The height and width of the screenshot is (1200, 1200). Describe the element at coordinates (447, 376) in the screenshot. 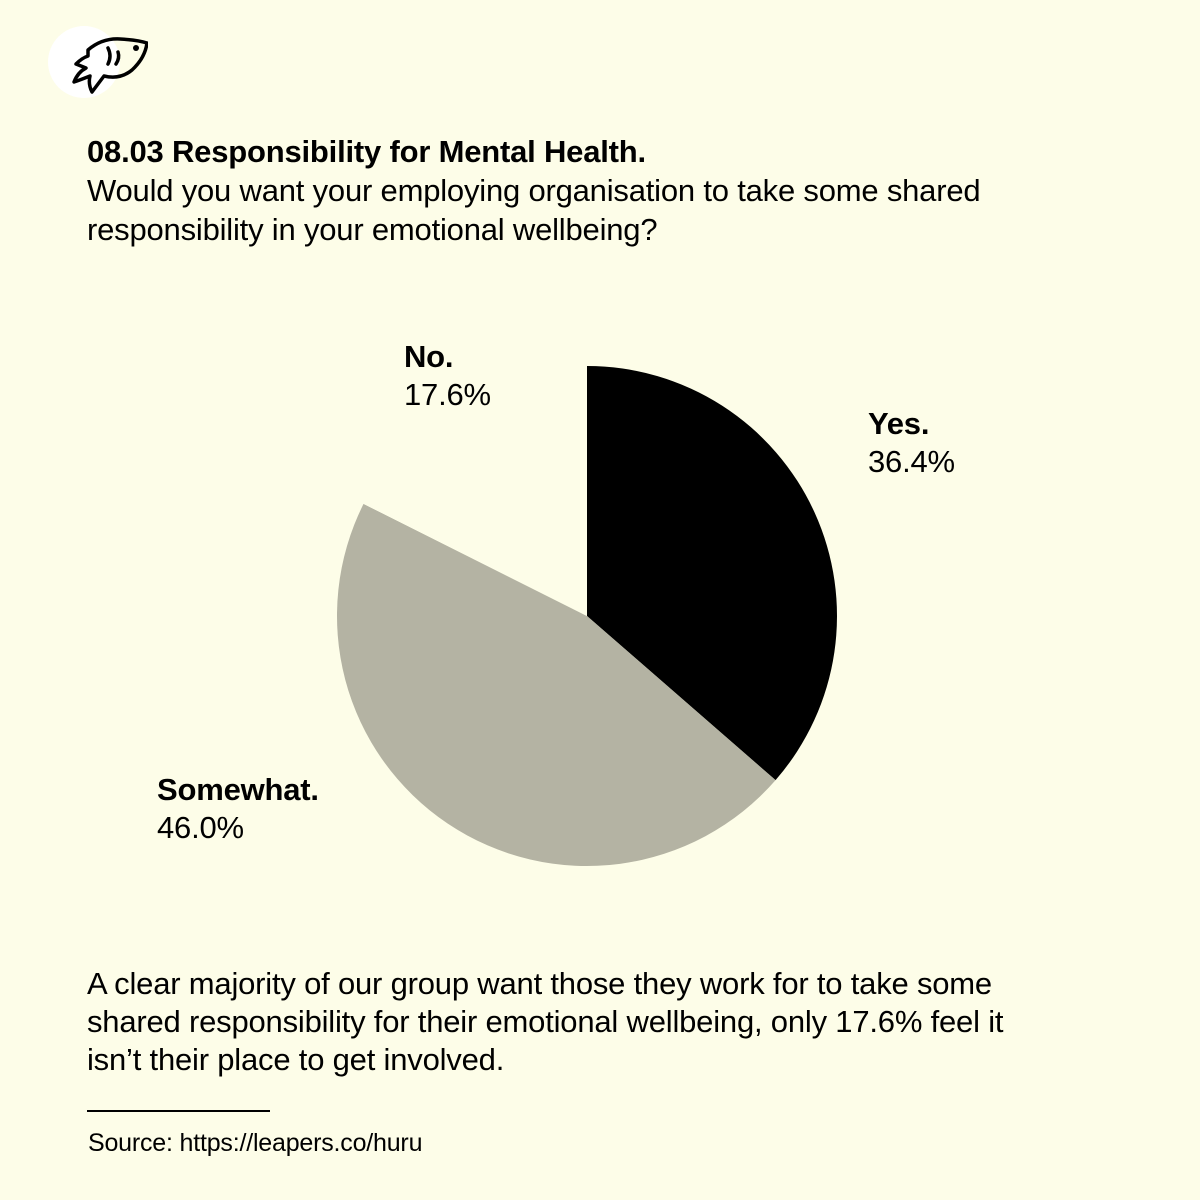

I see `label-no: No. 17.6%` at that location.